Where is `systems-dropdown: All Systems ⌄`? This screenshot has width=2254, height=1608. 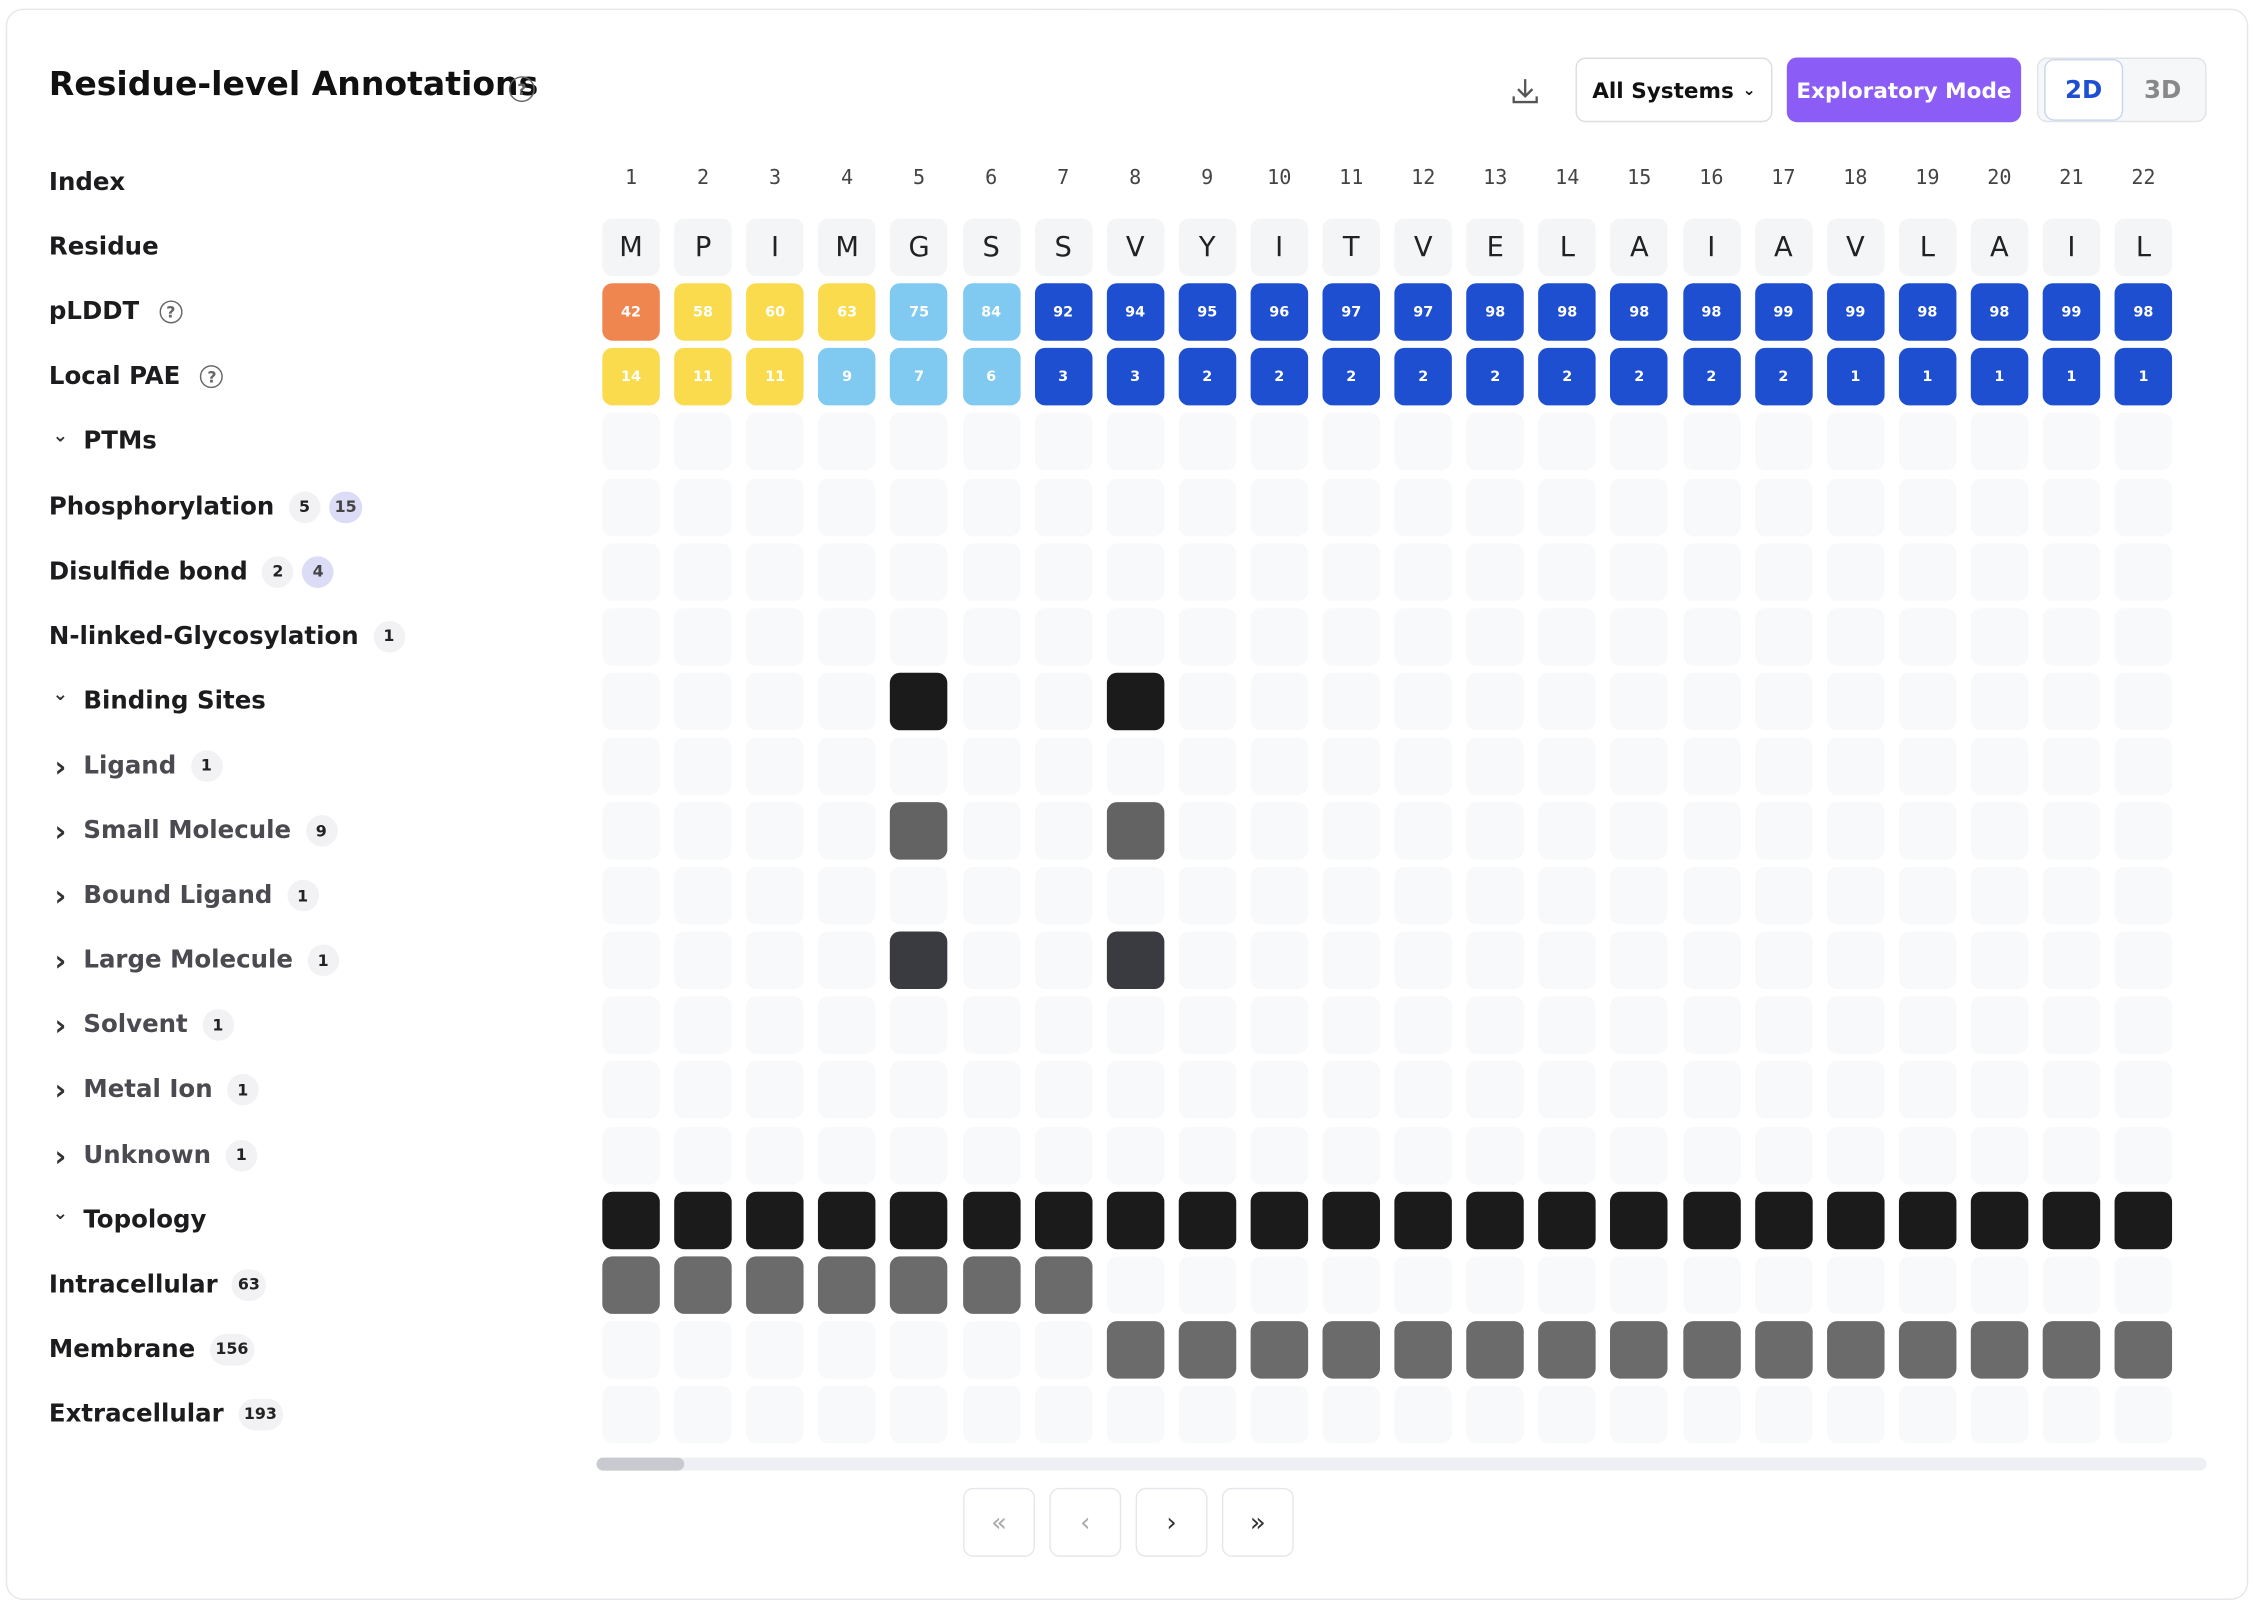
systems-dropdown: All Systems ⌄ is located at coordinates (1674, 90).